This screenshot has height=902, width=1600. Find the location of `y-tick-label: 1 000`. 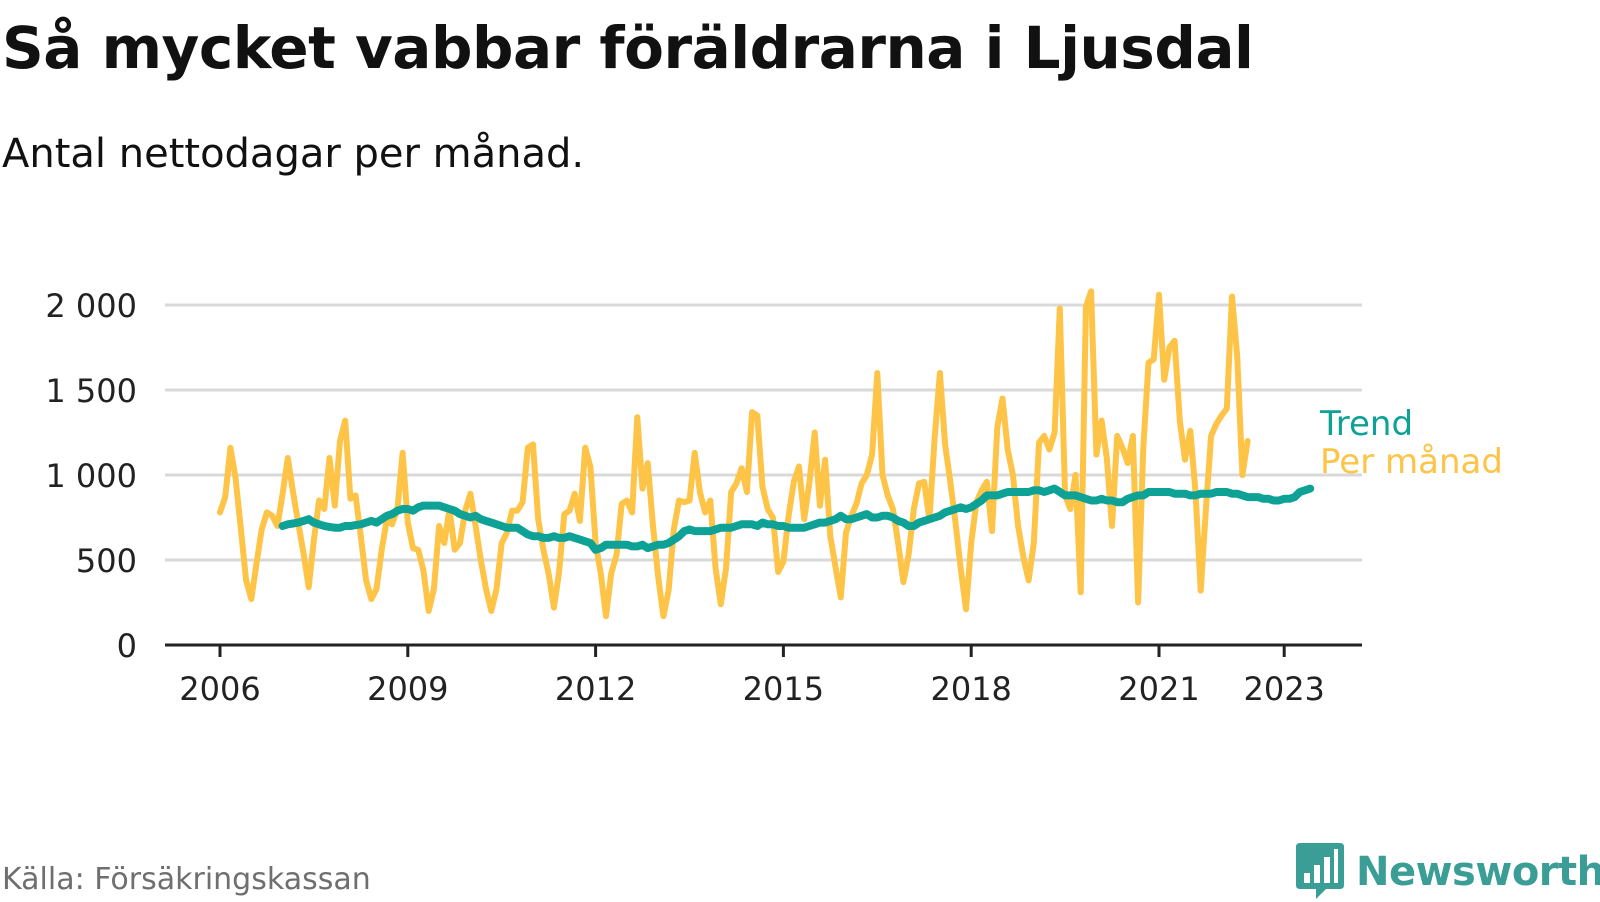

y-tick-label: 1 000 is located at coordinates (91, 476).